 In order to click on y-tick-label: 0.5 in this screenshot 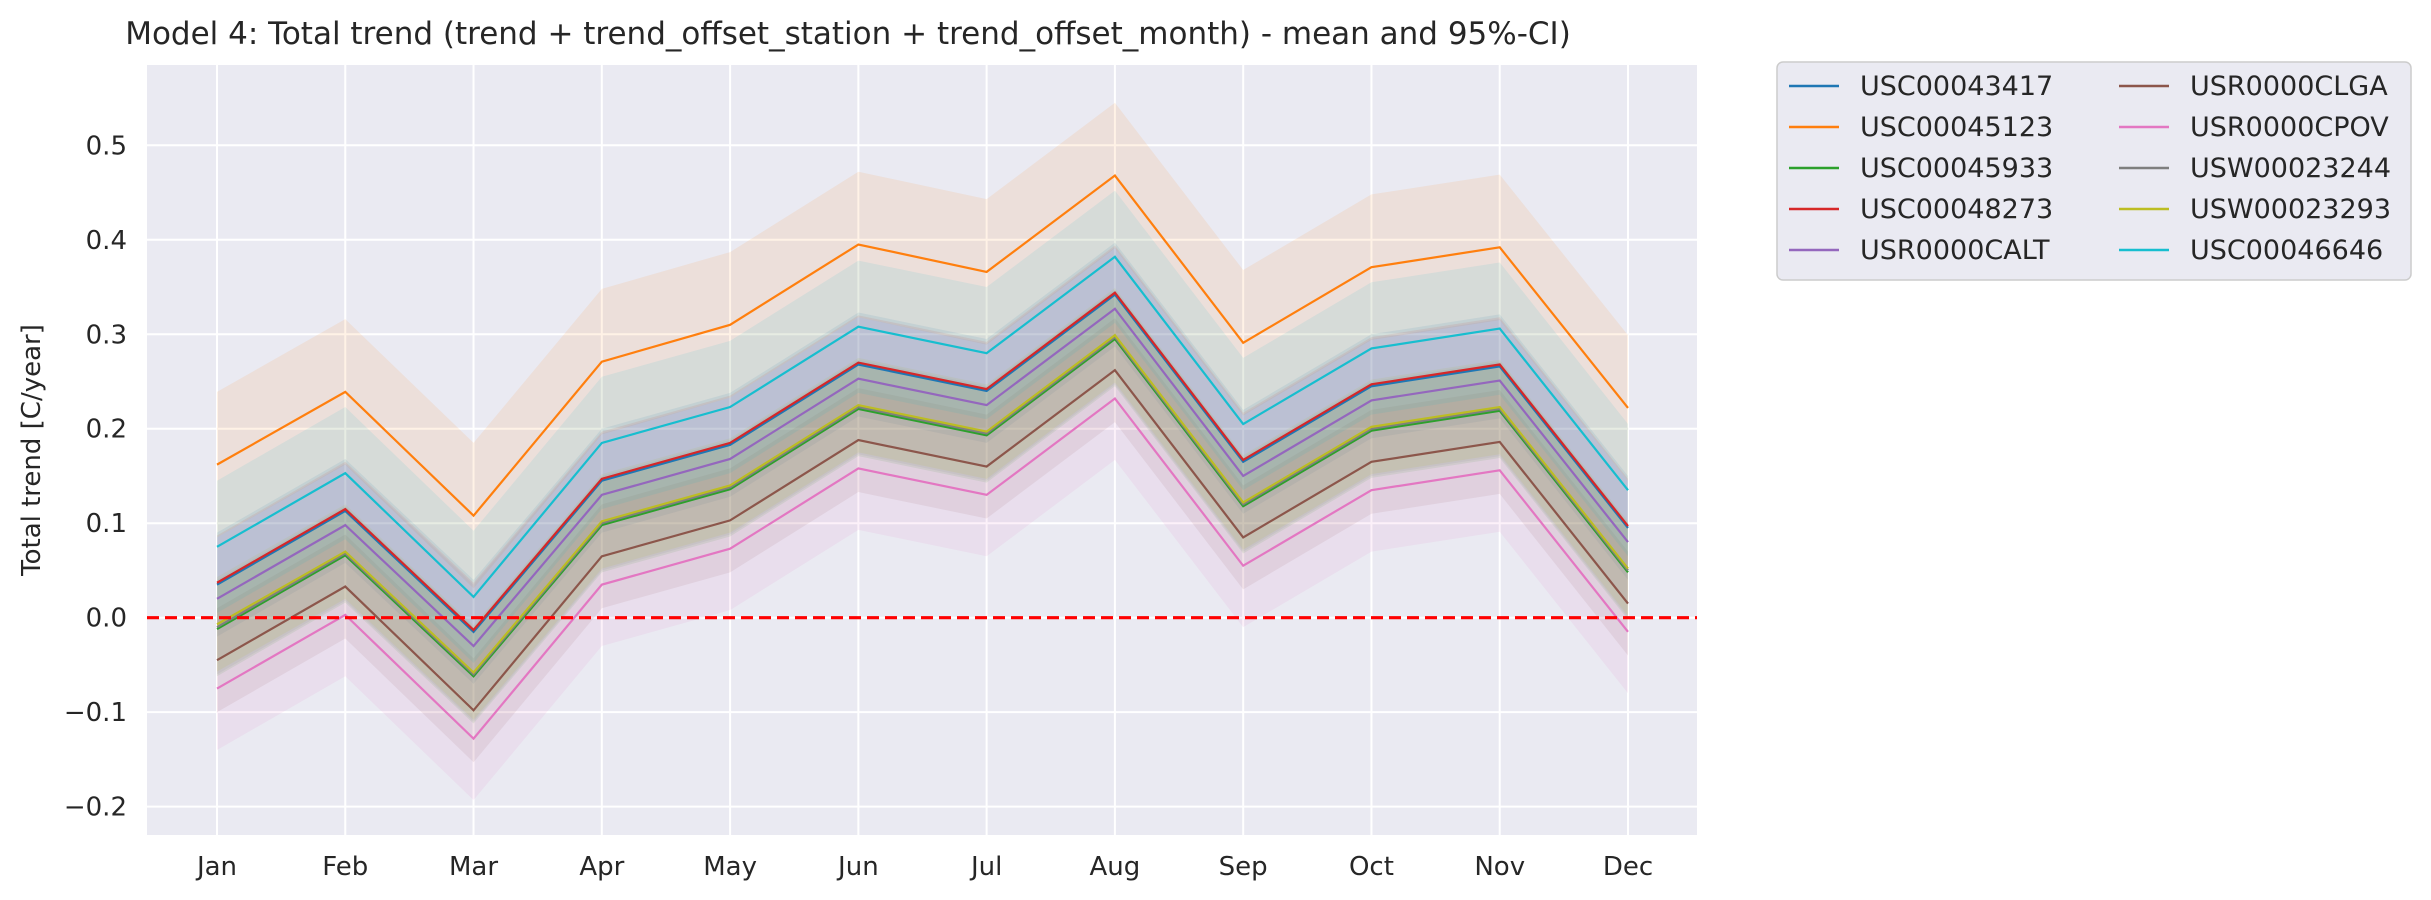, I will do `click(106, 146)`.